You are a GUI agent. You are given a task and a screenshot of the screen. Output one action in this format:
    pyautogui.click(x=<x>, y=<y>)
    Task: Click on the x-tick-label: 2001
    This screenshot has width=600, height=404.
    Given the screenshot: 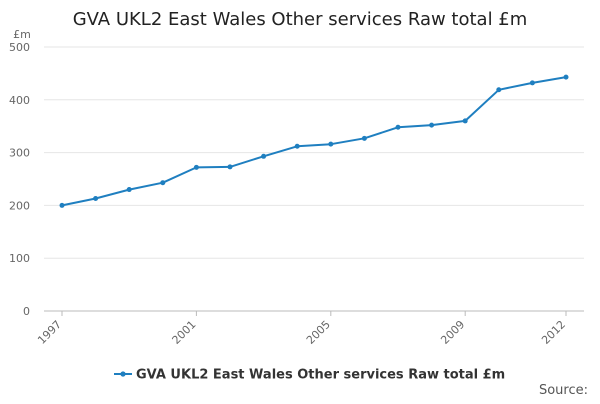 What is the action you would take?
    pyautogui.click(x=184, y=332)
    